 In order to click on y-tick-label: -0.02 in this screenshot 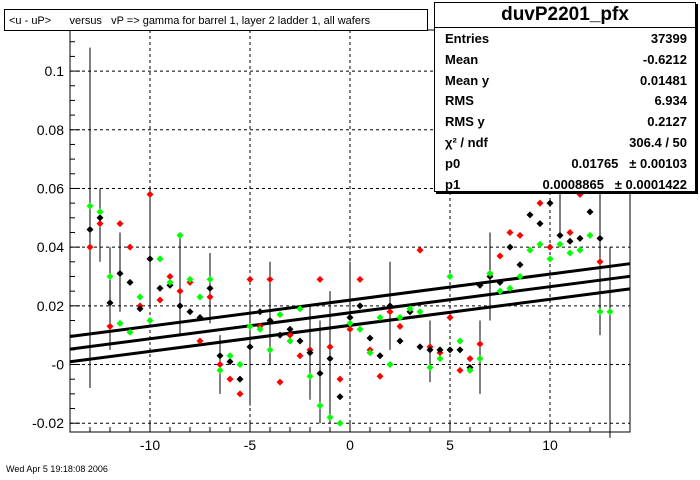, I will do `click(48, 423)`.